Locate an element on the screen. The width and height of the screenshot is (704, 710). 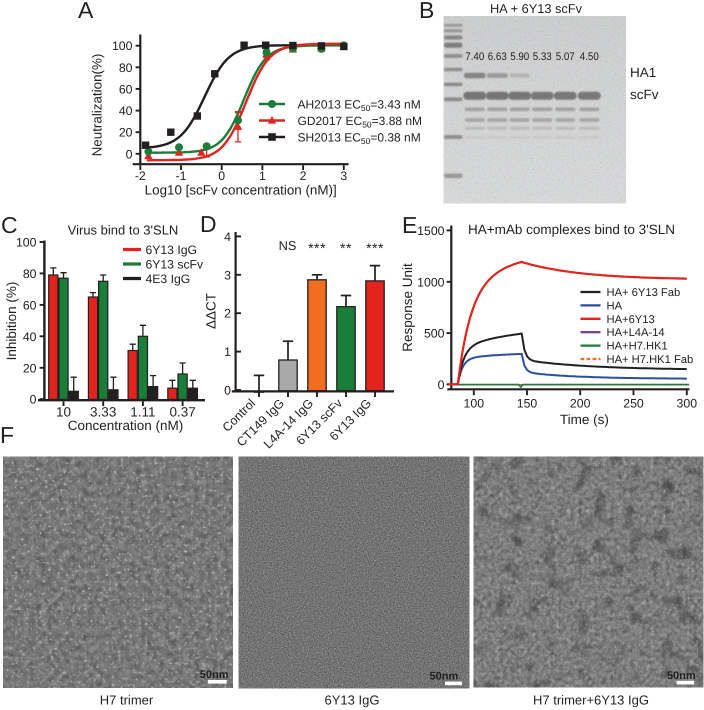
svg-text: 3.33 is located at coordinates (103, 412).